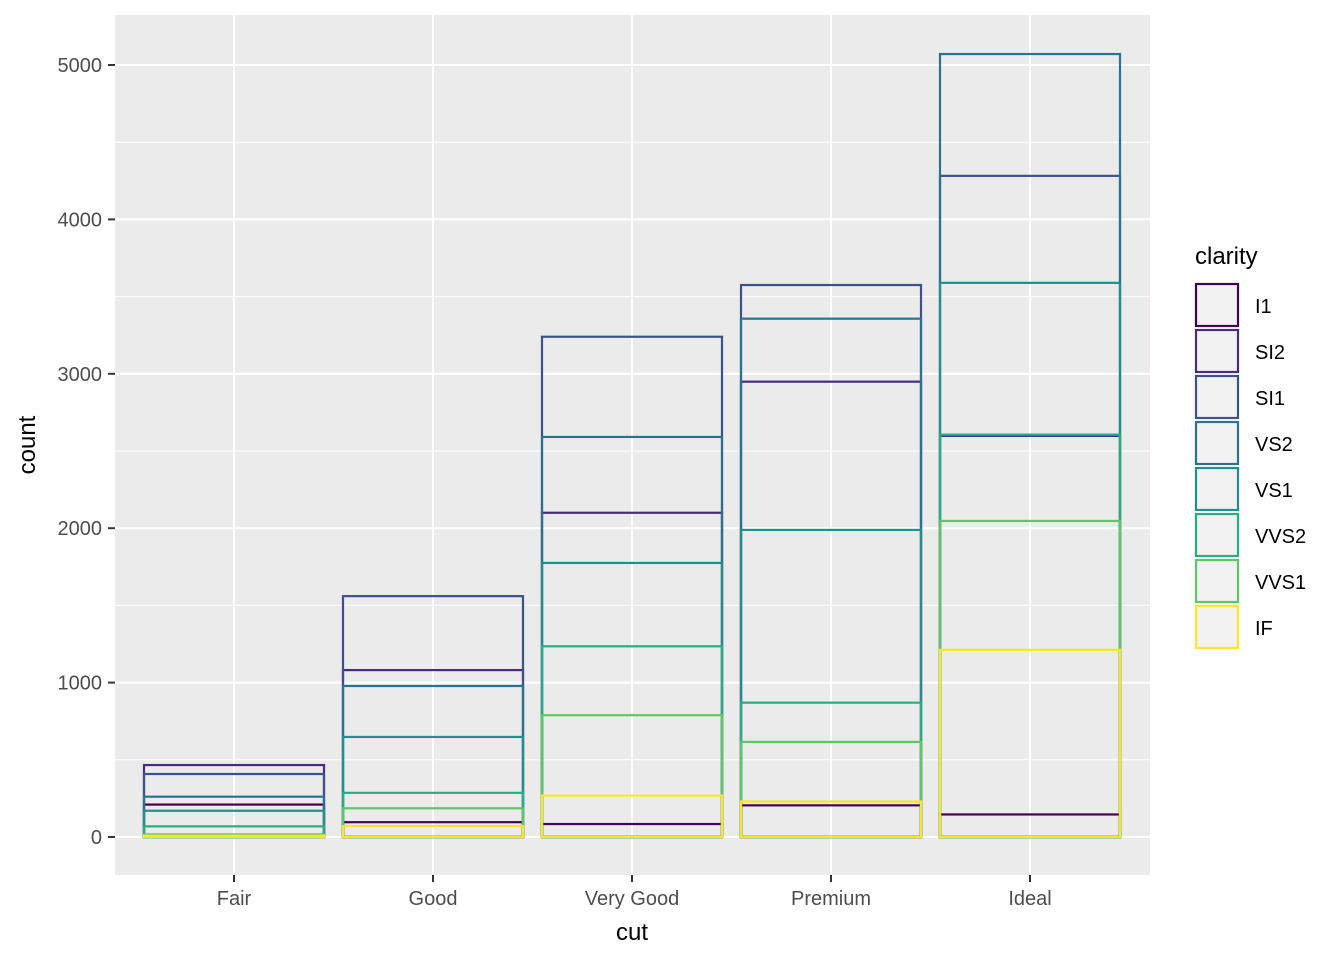 This screenshot has width=1344, height=960. I want to click on bar-IF-ideal, so click(1030, 743).